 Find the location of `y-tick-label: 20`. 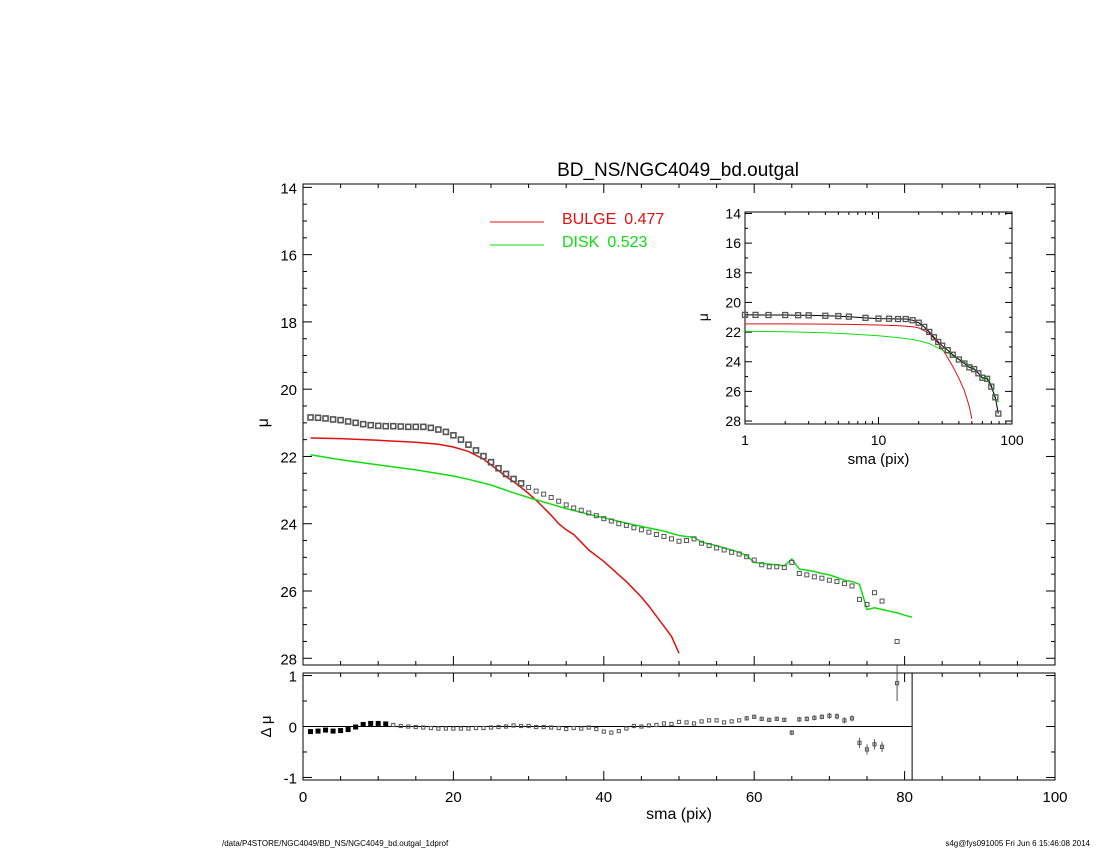

y-tick-label: 20 is located at coordinates (288, 390).